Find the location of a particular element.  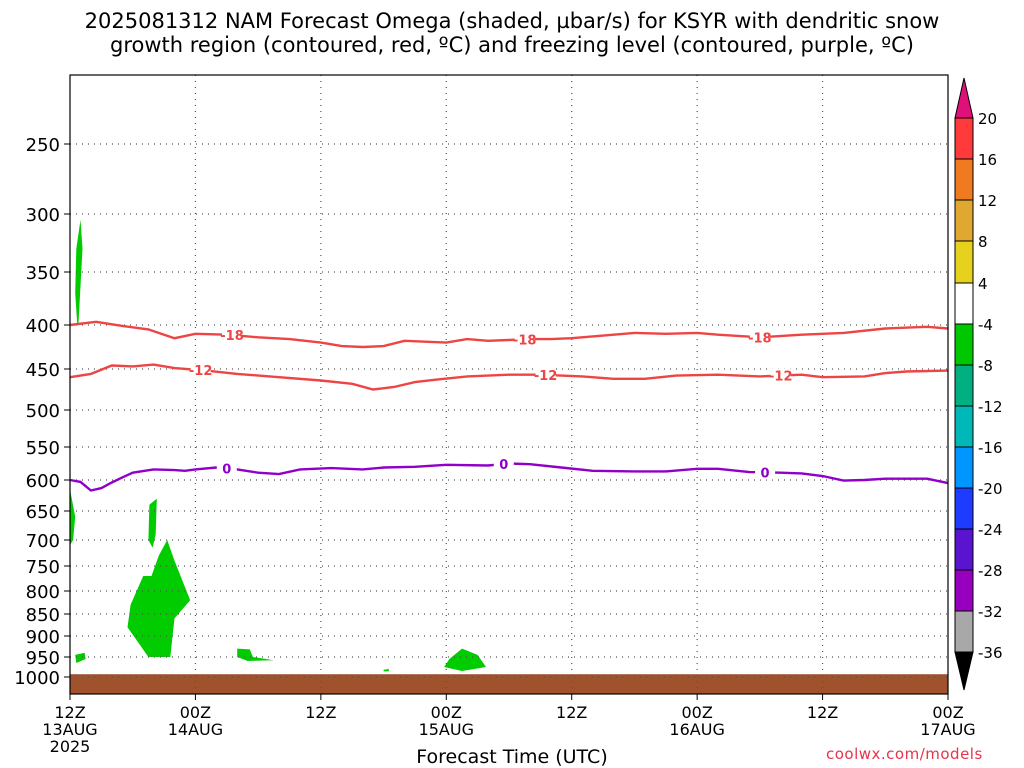

contour-label-0-0: 0 is located at coordinates (226, 469).